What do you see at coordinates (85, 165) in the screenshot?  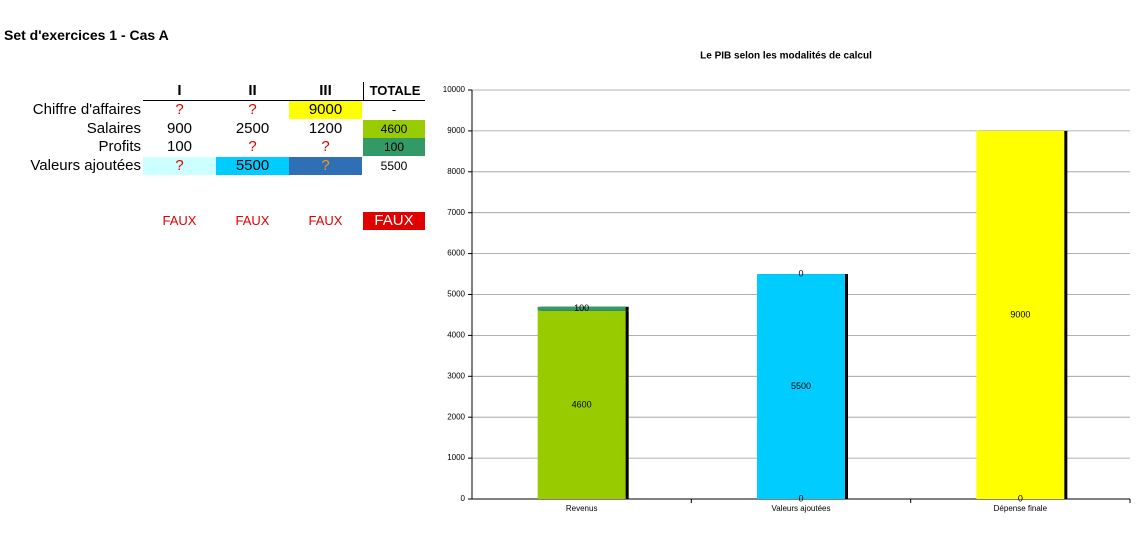 I see `row-label: Valeurs ajoutées` at bounding box center [85, 165].